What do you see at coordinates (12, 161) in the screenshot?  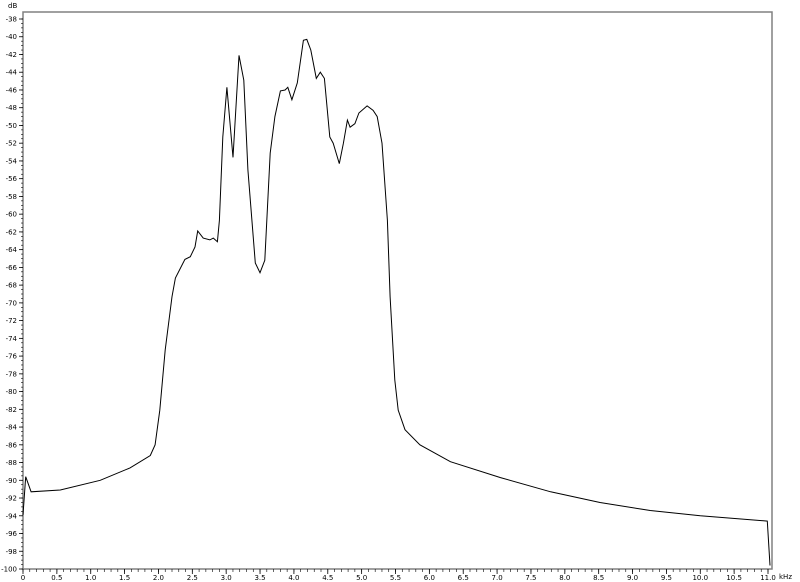 I see `y-tick-label: -54` at bounding box center [12, 161].